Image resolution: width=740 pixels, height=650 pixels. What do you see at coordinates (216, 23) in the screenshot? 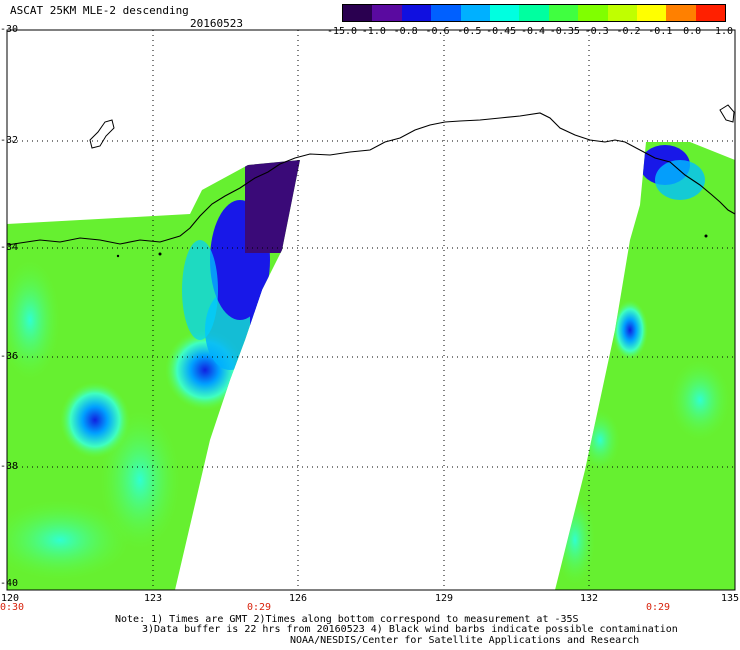
I see `chart-date: 20160523` at bounding box center [216, 23].